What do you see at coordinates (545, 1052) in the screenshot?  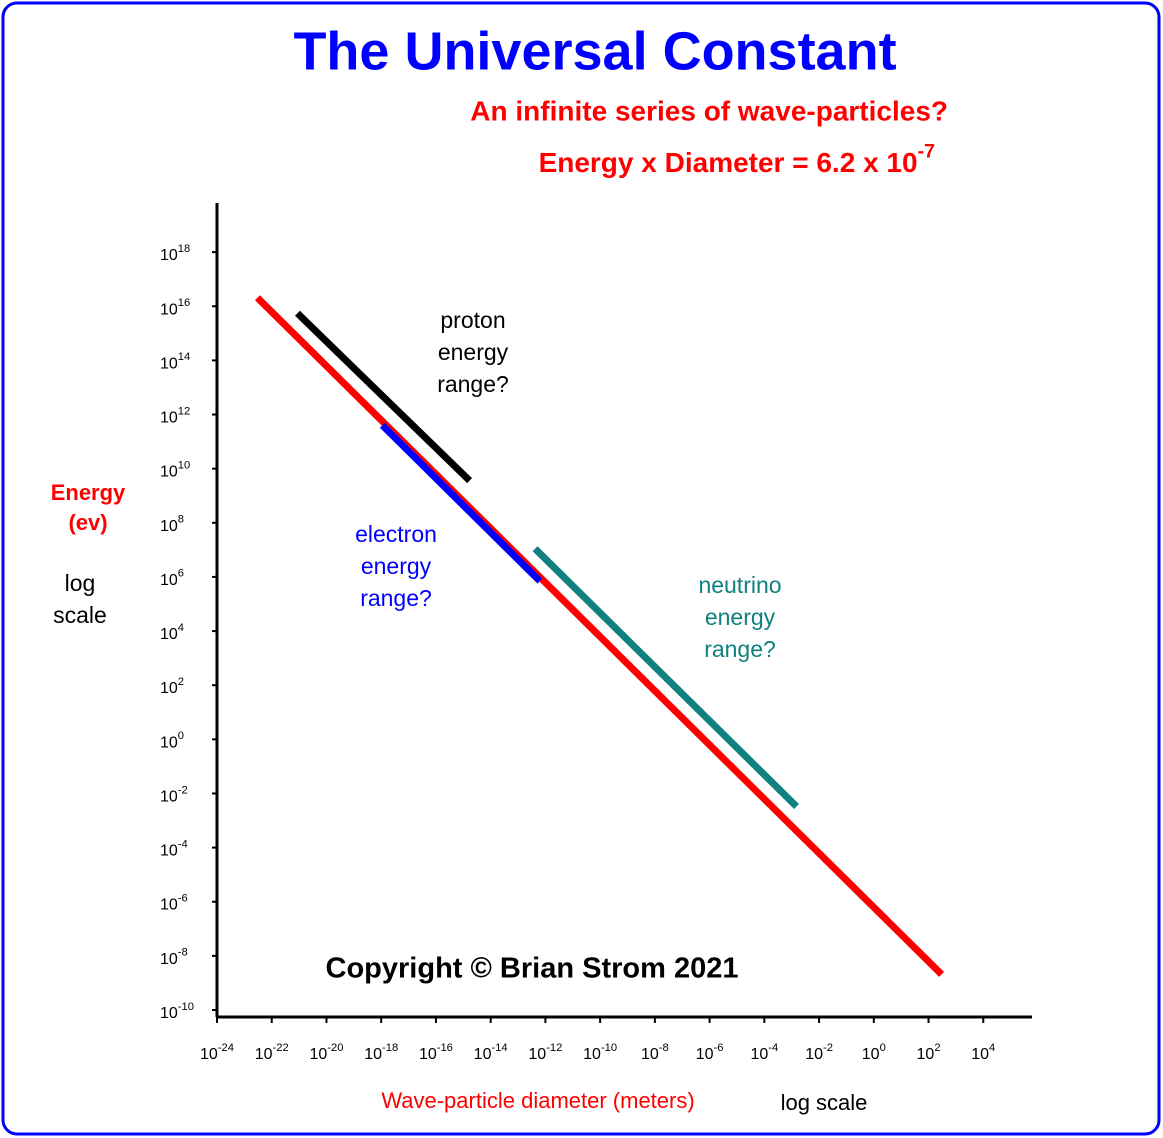 I see `x-tick-label: 10⁻¹²` at bounding box center [545, 1052].